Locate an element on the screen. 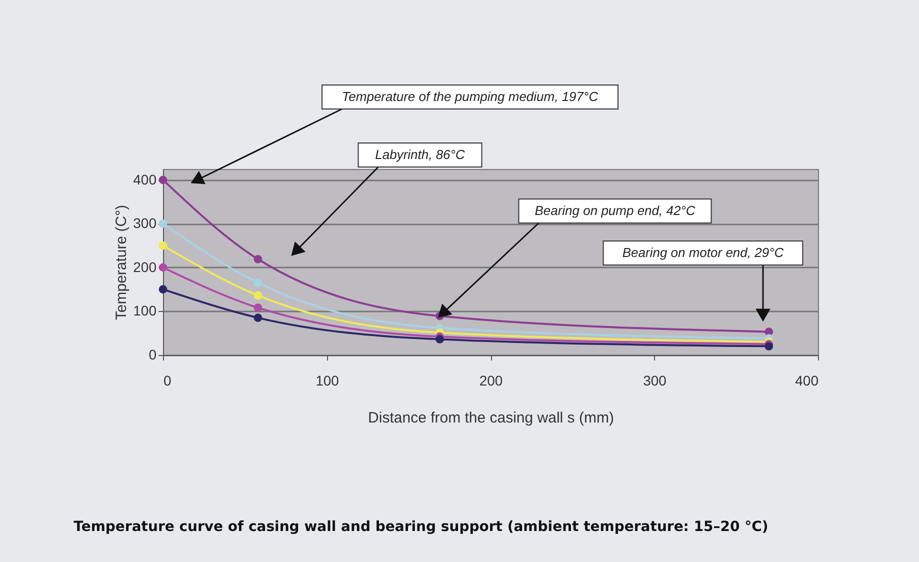 This screenshot has height=562, width=919. text: Temperature curve of casing wall and bearing support (ambient temperature: 15–20 °C) is located at coordinates (421, 527).